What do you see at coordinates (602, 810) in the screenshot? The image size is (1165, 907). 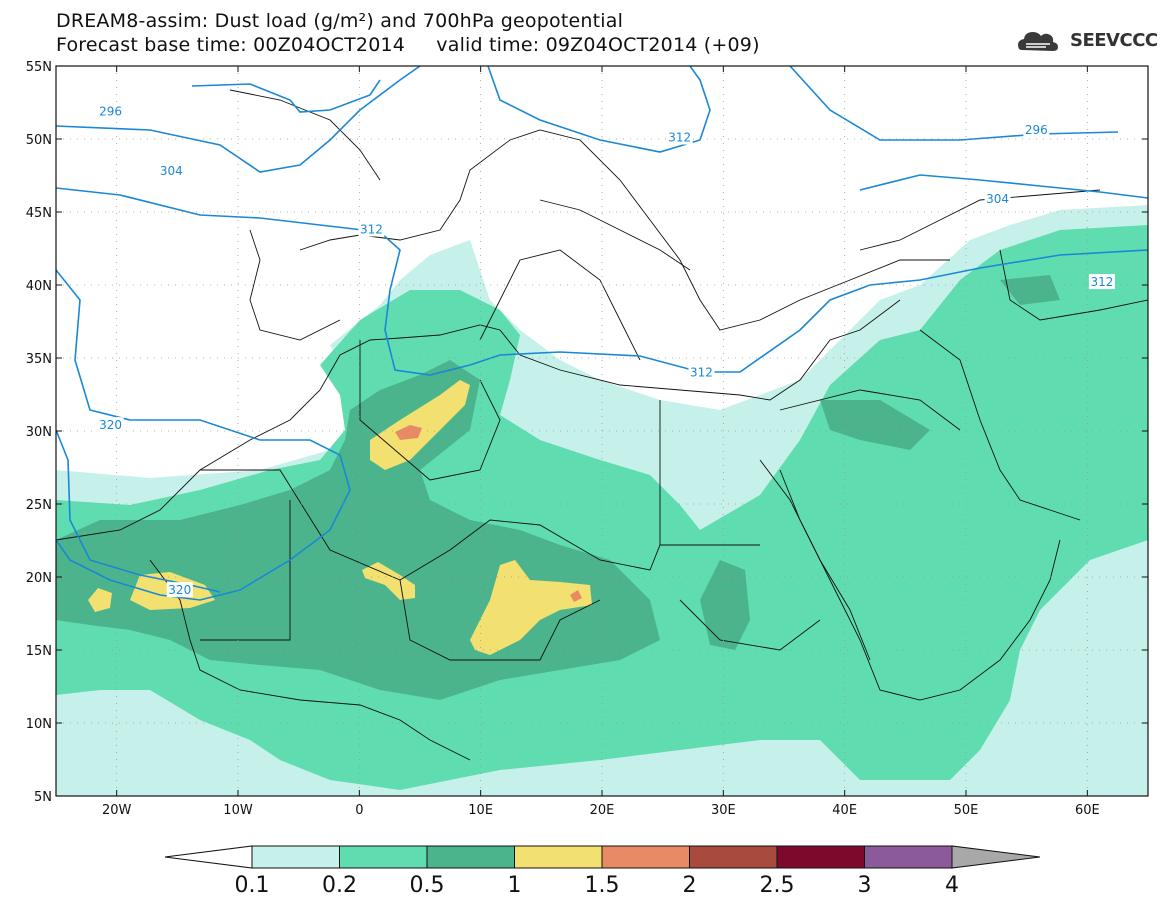 I see `lon-tick-label: 20E` at bounding box center [602, 810].